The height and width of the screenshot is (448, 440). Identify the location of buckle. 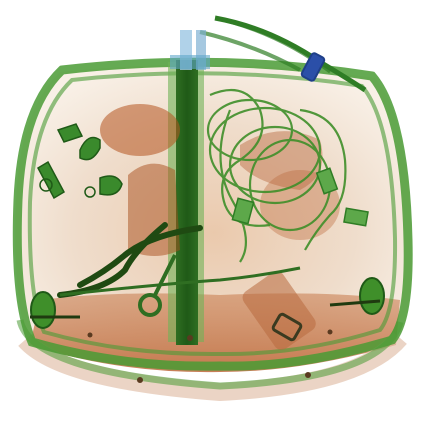
(287, 327).